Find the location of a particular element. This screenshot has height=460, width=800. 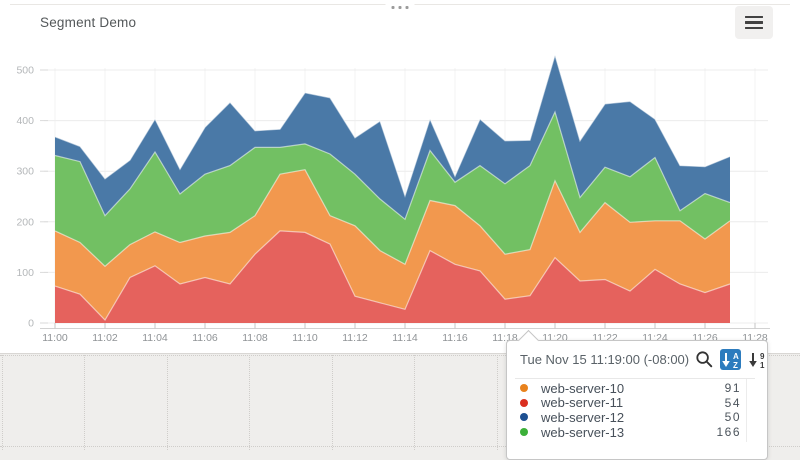

chart-tooltip: Tue Nov 15 11:19:00 (-08:00) A Z 9 1 is located at coordinates (637, 394).